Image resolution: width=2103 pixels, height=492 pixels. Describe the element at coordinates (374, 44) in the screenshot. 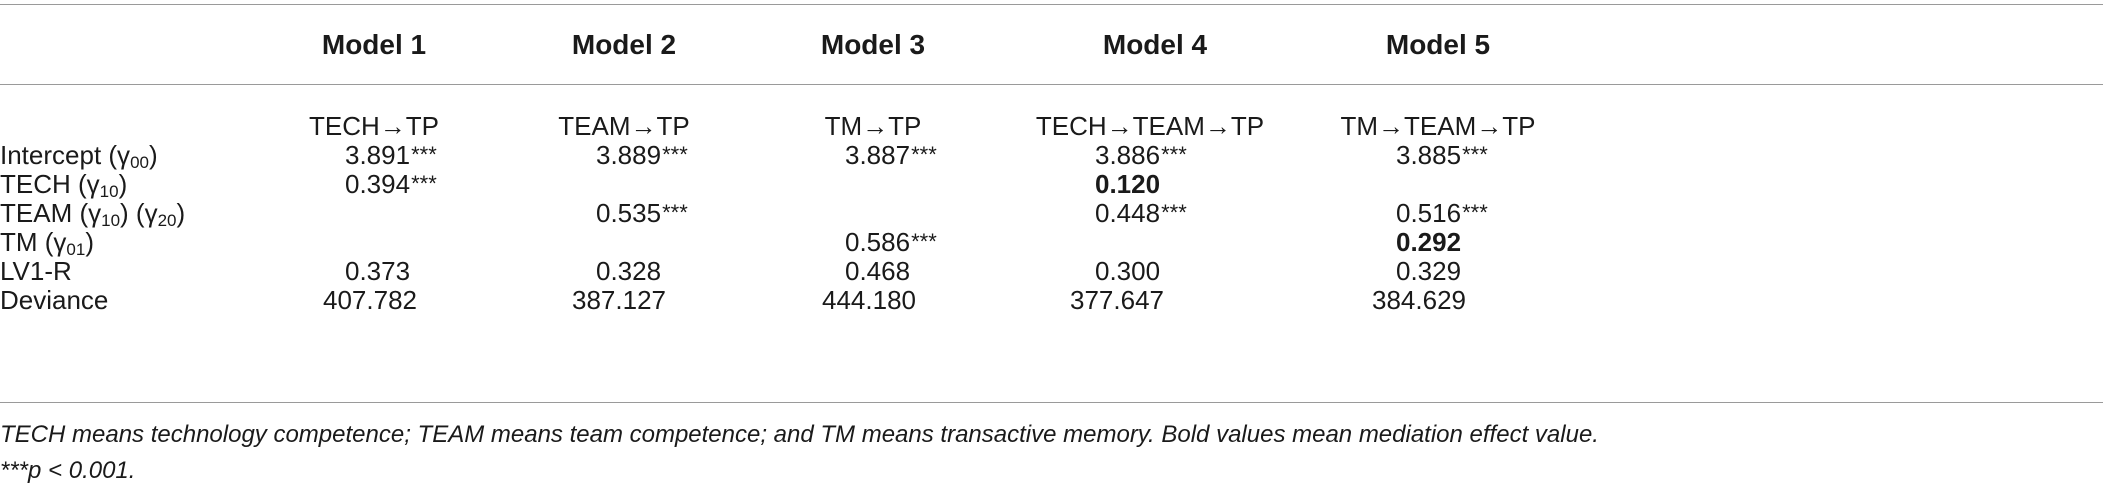

I see `column-header-model-1: Model 1` at that location.